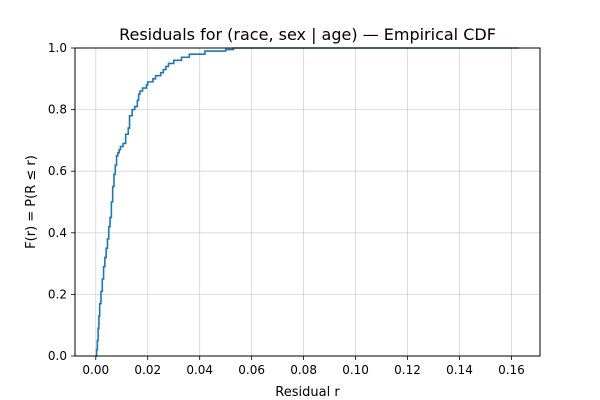 The image size is (600, 400). I want to click on y-axis-label: F(r) = P(R ≤ r), so click(31, 202).